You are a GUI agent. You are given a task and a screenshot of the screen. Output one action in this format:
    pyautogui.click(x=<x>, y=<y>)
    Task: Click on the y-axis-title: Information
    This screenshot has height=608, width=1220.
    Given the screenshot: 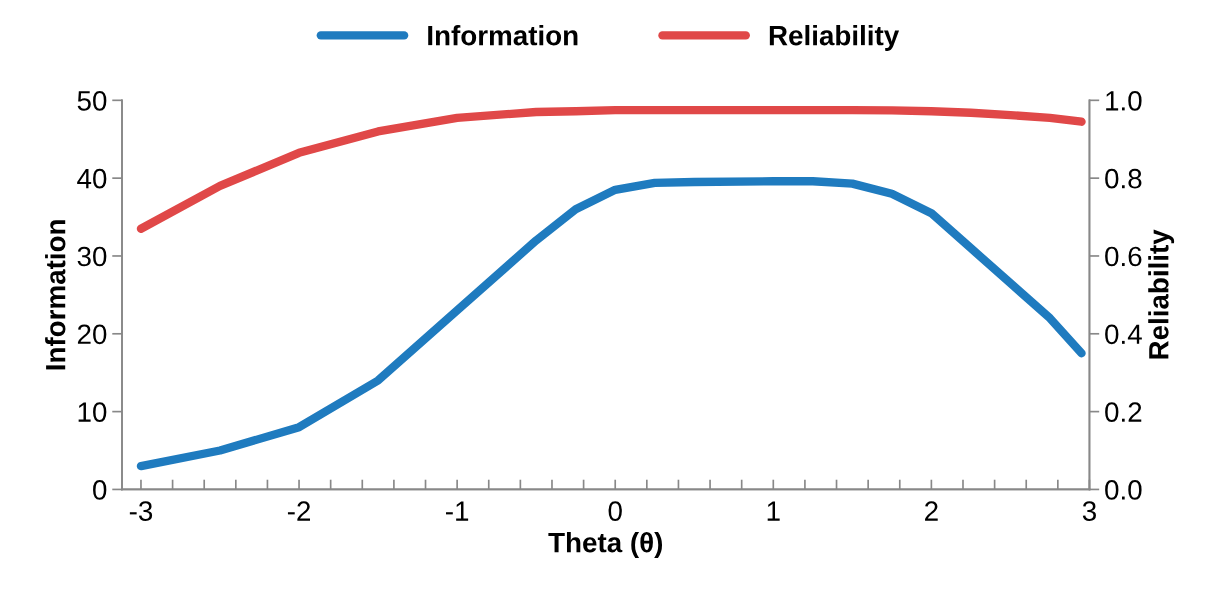 What is the action you would take?
    pyautogui.click(x=55, y=295)
    